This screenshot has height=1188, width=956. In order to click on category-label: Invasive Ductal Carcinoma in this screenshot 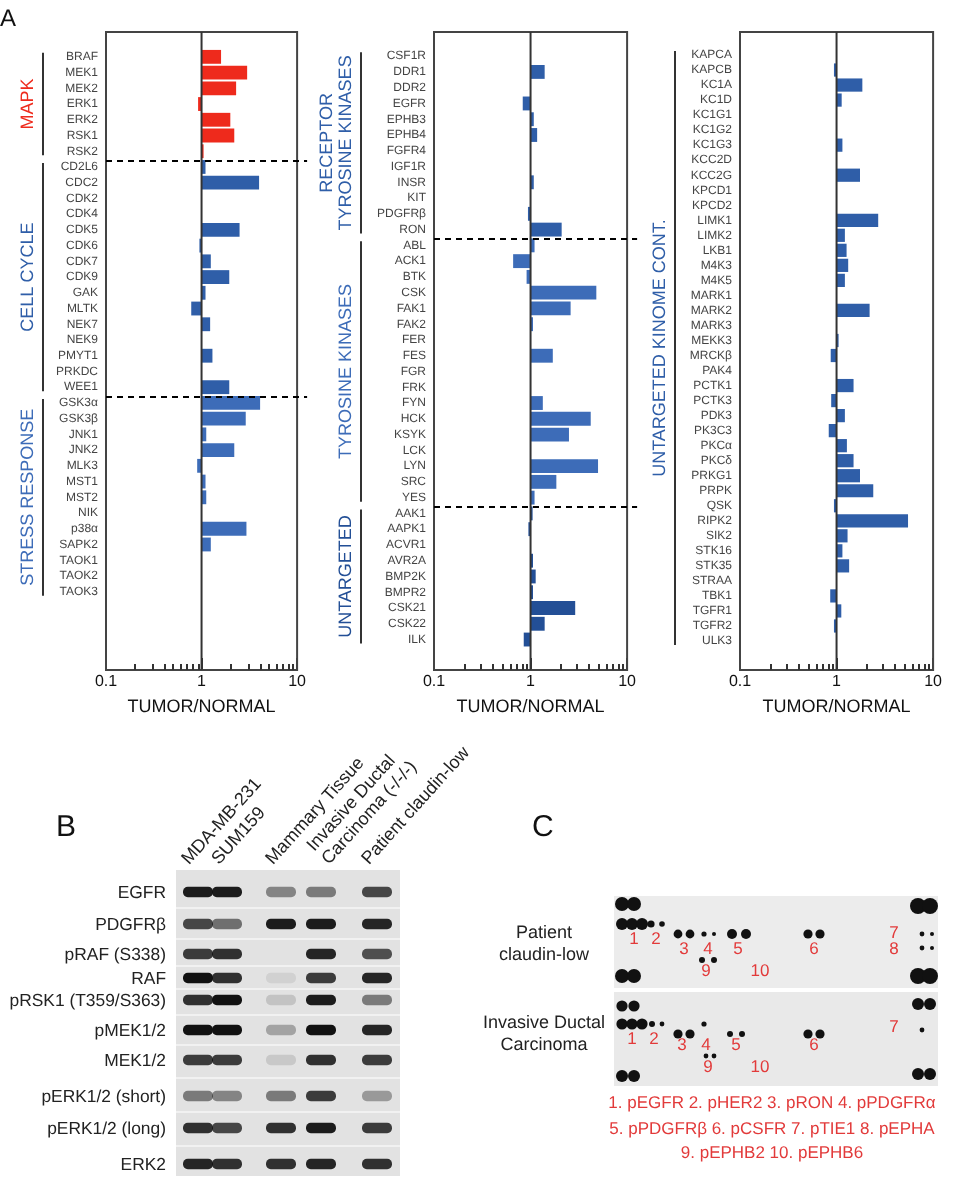, I will do `click(544, 1034)`.